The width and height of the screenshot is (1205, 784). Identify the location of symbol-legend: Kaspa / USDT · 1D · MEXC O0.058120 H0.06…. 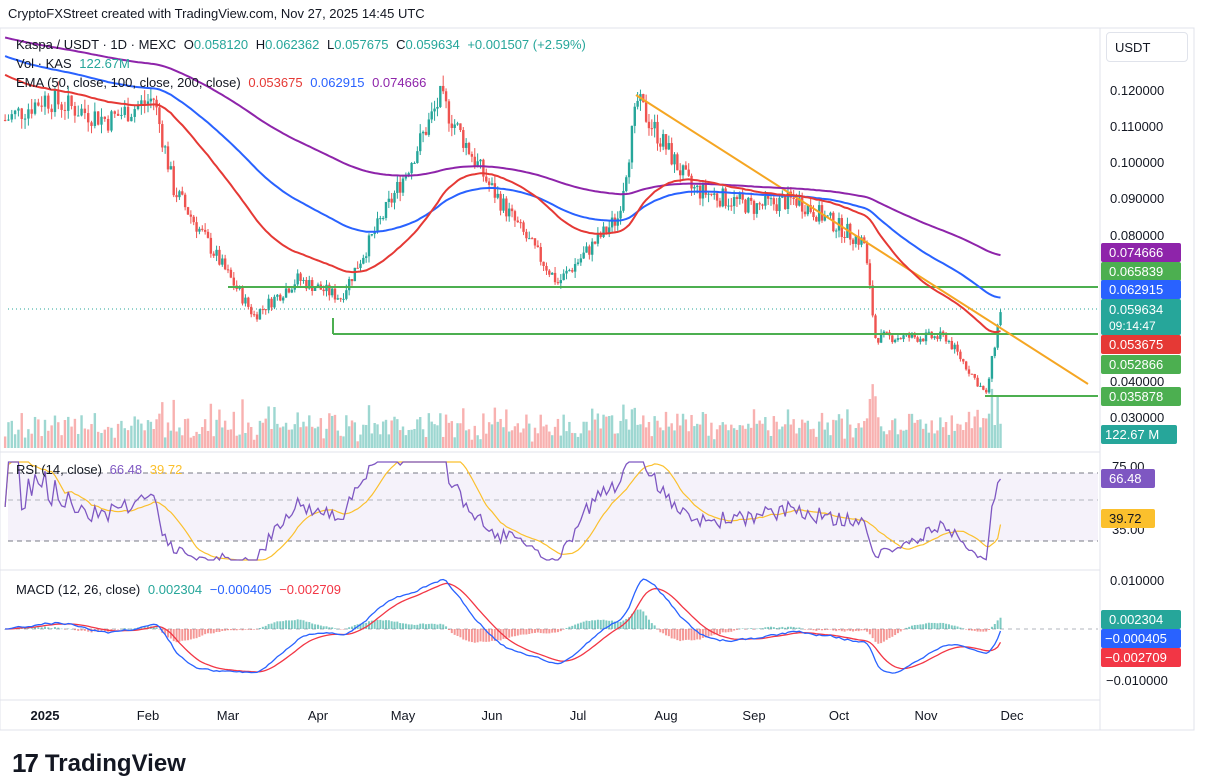
(303, 44).